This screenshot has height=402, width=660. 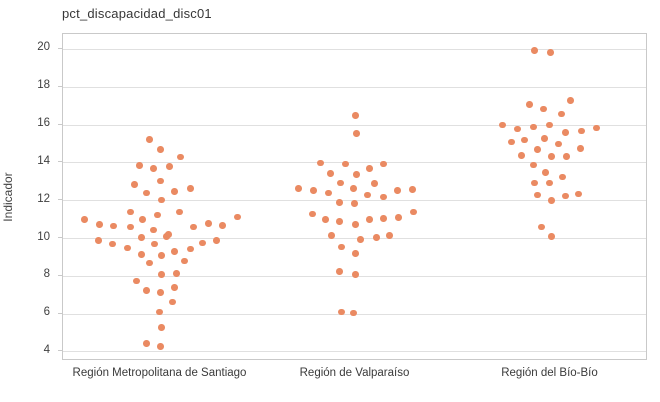 What do you see at coordinates (46, 312) in the screenshot?
I see `y-tick-label-6: 6` at bounding box center [46, 312].